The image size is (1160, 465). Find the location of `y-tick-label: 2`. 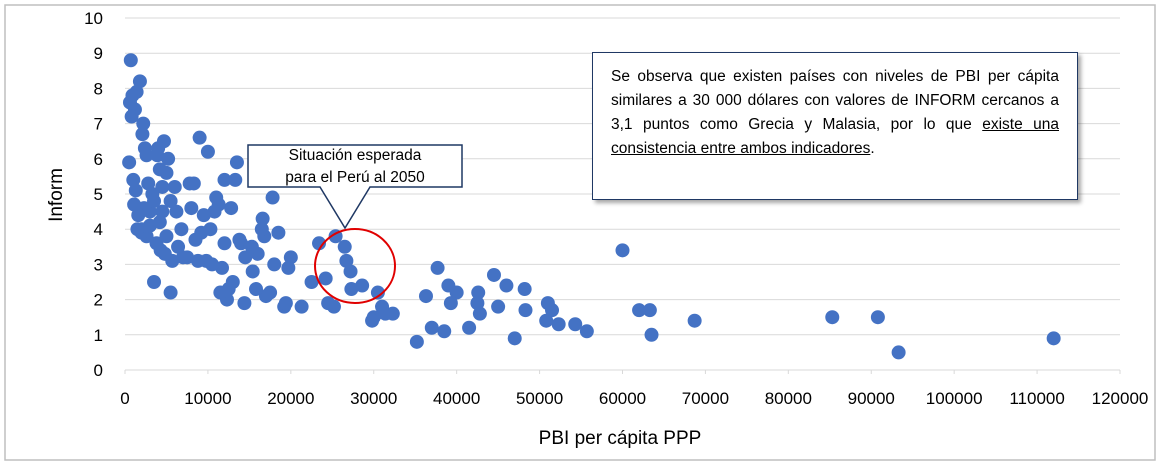

y-tick-label: 2 is located at coordinates (98, 300).